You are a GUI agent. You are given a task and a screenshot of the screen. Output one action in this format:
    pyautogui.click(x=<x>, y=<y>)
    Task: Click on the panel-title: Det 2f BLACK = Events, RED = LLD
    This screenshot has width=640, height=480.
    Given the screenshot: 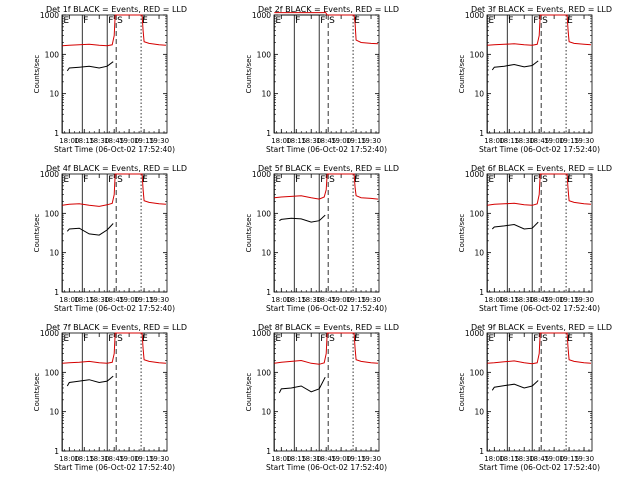 What is the action you would take?
    pyautogui.click(x=328, y=9)
    